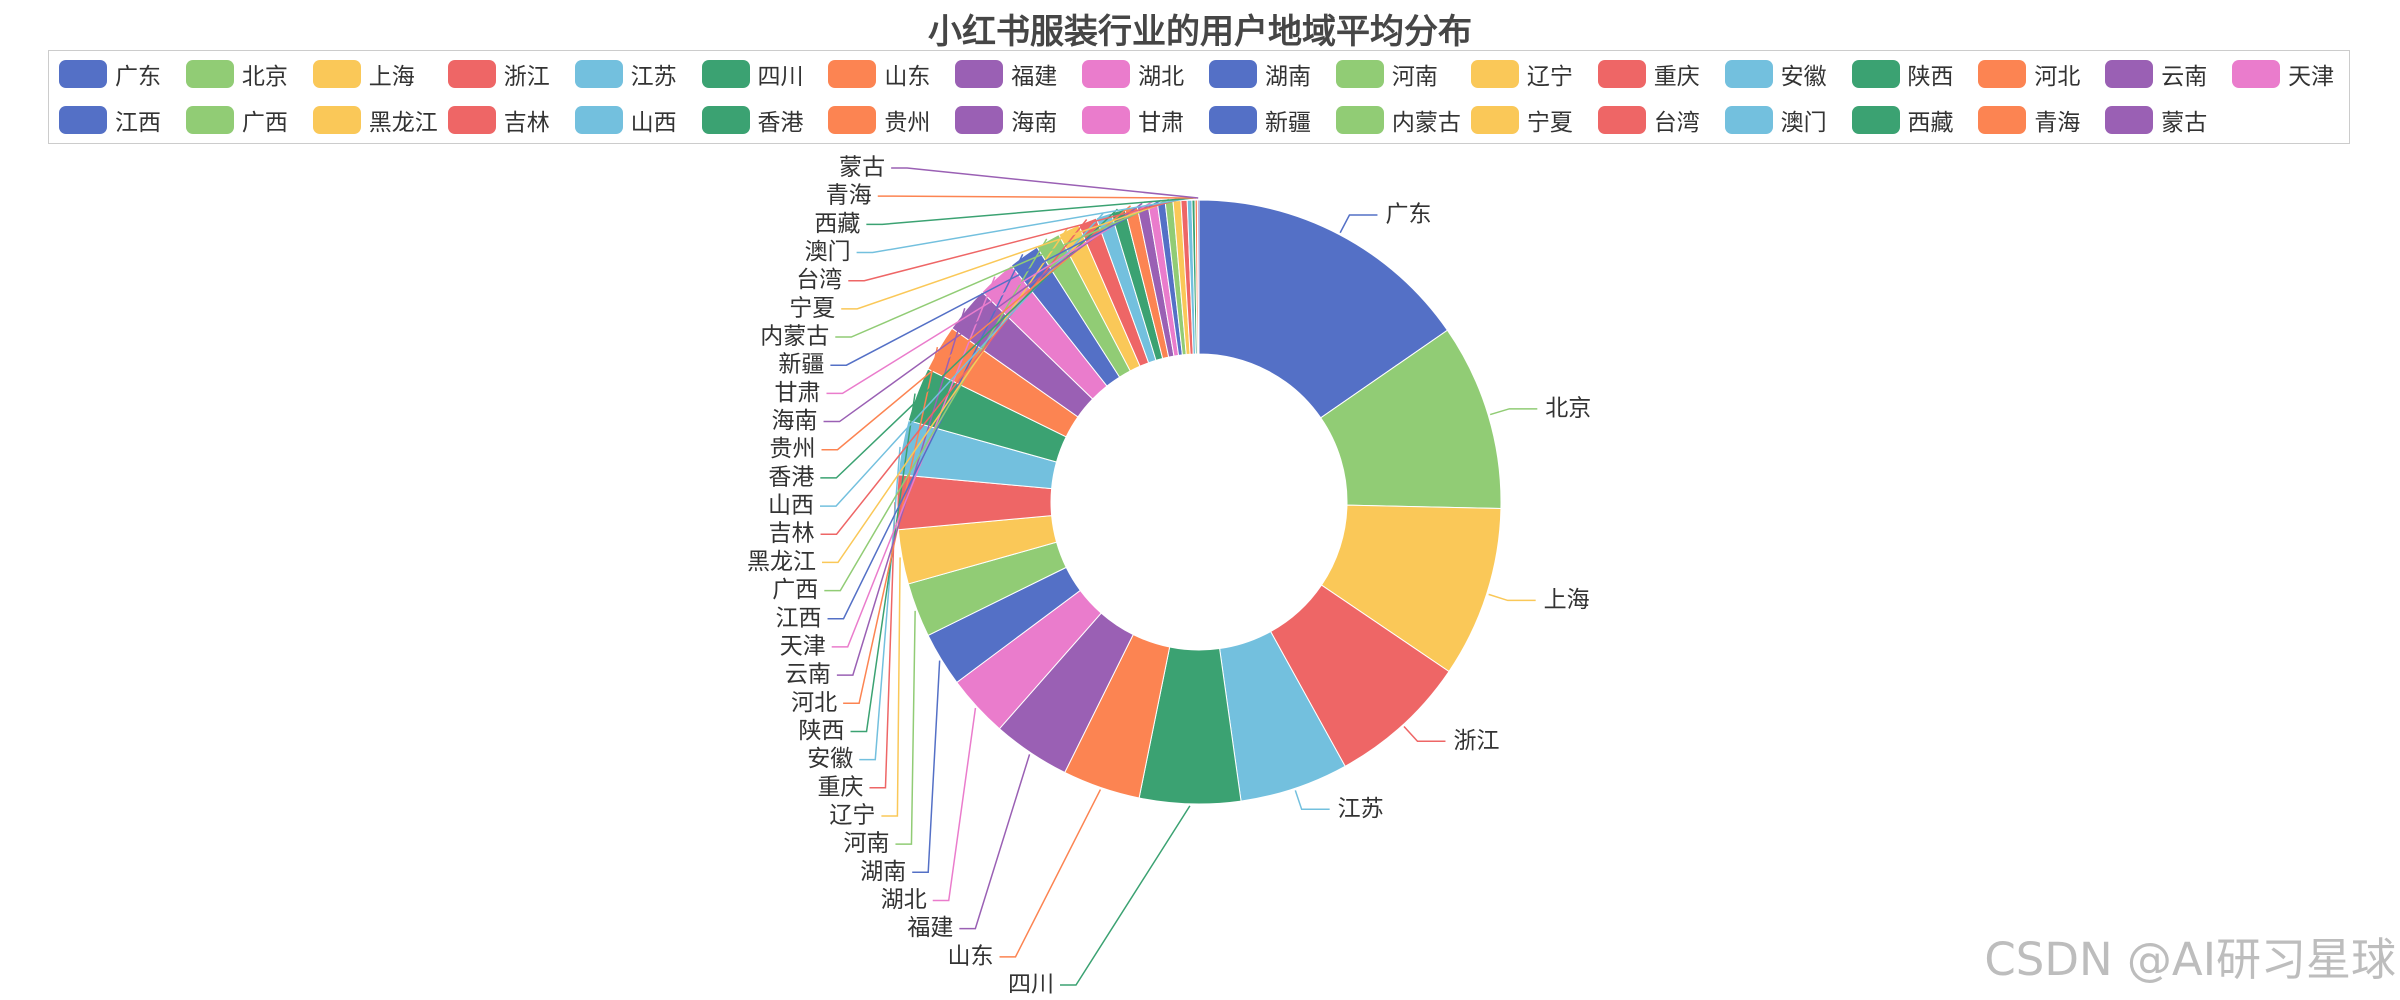 This screenshot has width=2400, height=1000. I want to click on legend-item: 重庆, so click(1651, 74).